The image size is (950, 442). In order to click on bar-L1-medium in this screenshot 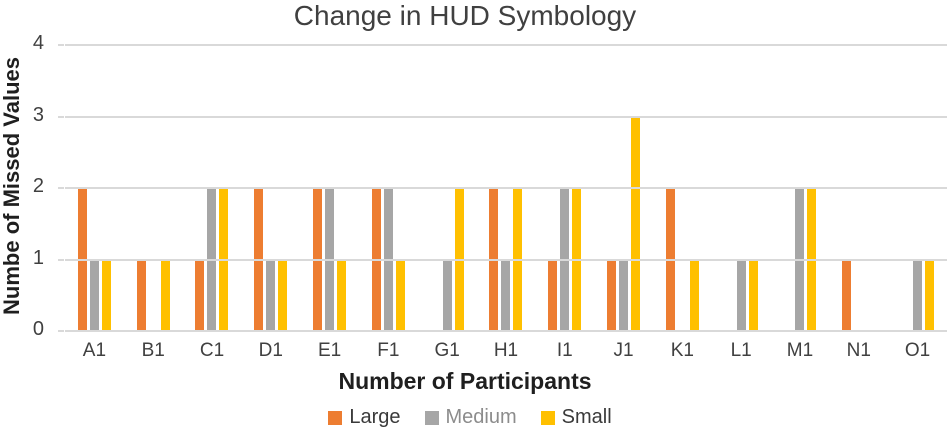, I will do `click(741, 294)`.